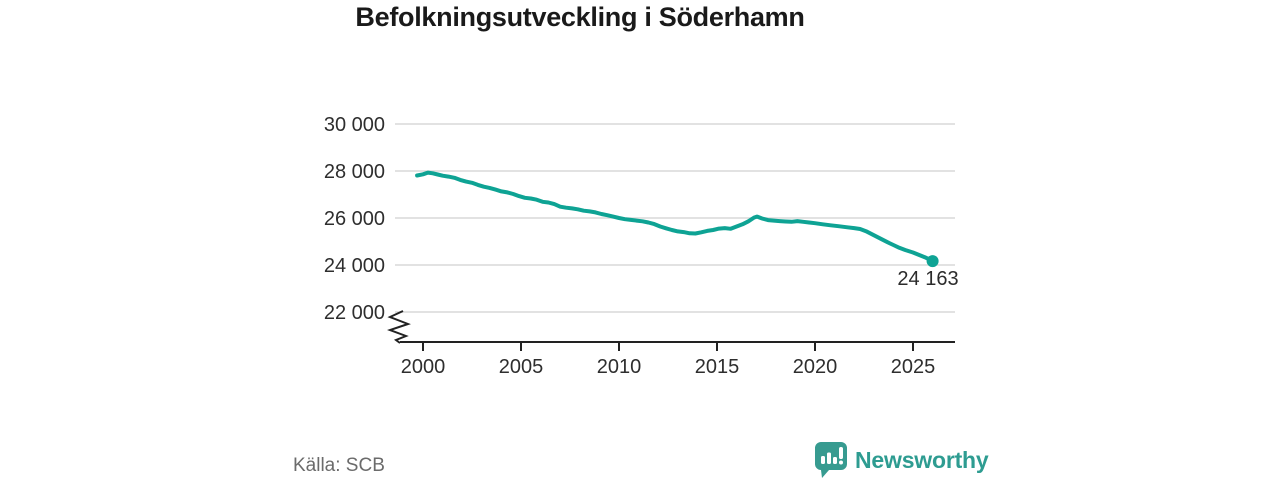 This screenshot has width=1280, height=480. I want to click on y-tick-label-28000: 28 000, so click(354, 172).